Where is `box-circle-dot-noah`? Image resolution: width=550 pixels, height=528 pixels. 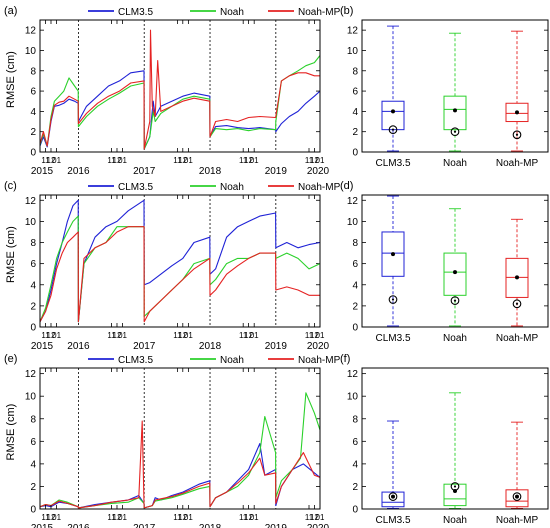 box-circle-dot-noah is located at coordinates (455, 486).